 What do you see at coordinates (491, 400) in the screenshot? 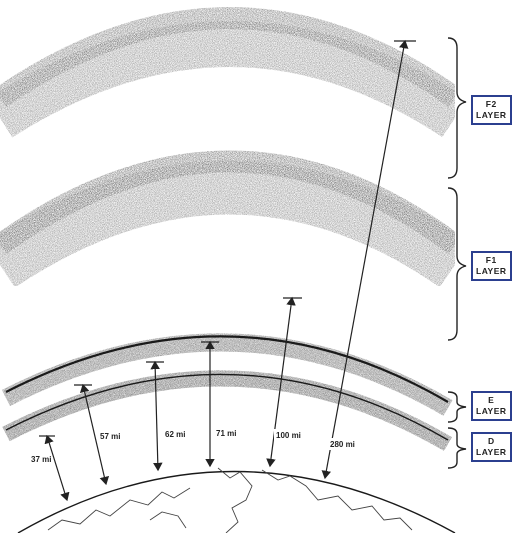
I see `e-label-line1: E` at bounding box center [491, 400].